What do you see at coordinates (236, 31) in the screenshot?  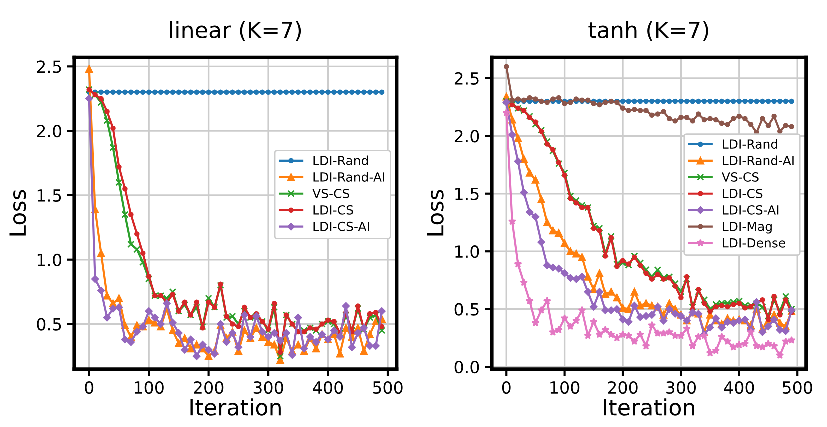 I see `chart-title: linear (K=7)` at bounding box center [236, 31].